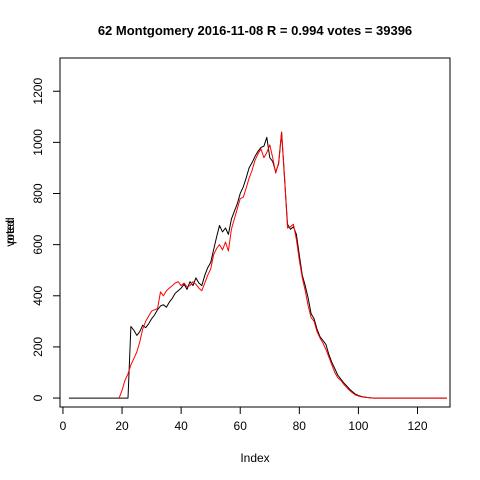 The image size is (480, 480). What do you see at coordinates (38, 347) in the screenshot?
I see `y-tick-label: 200` at bounding box center [38, 347].